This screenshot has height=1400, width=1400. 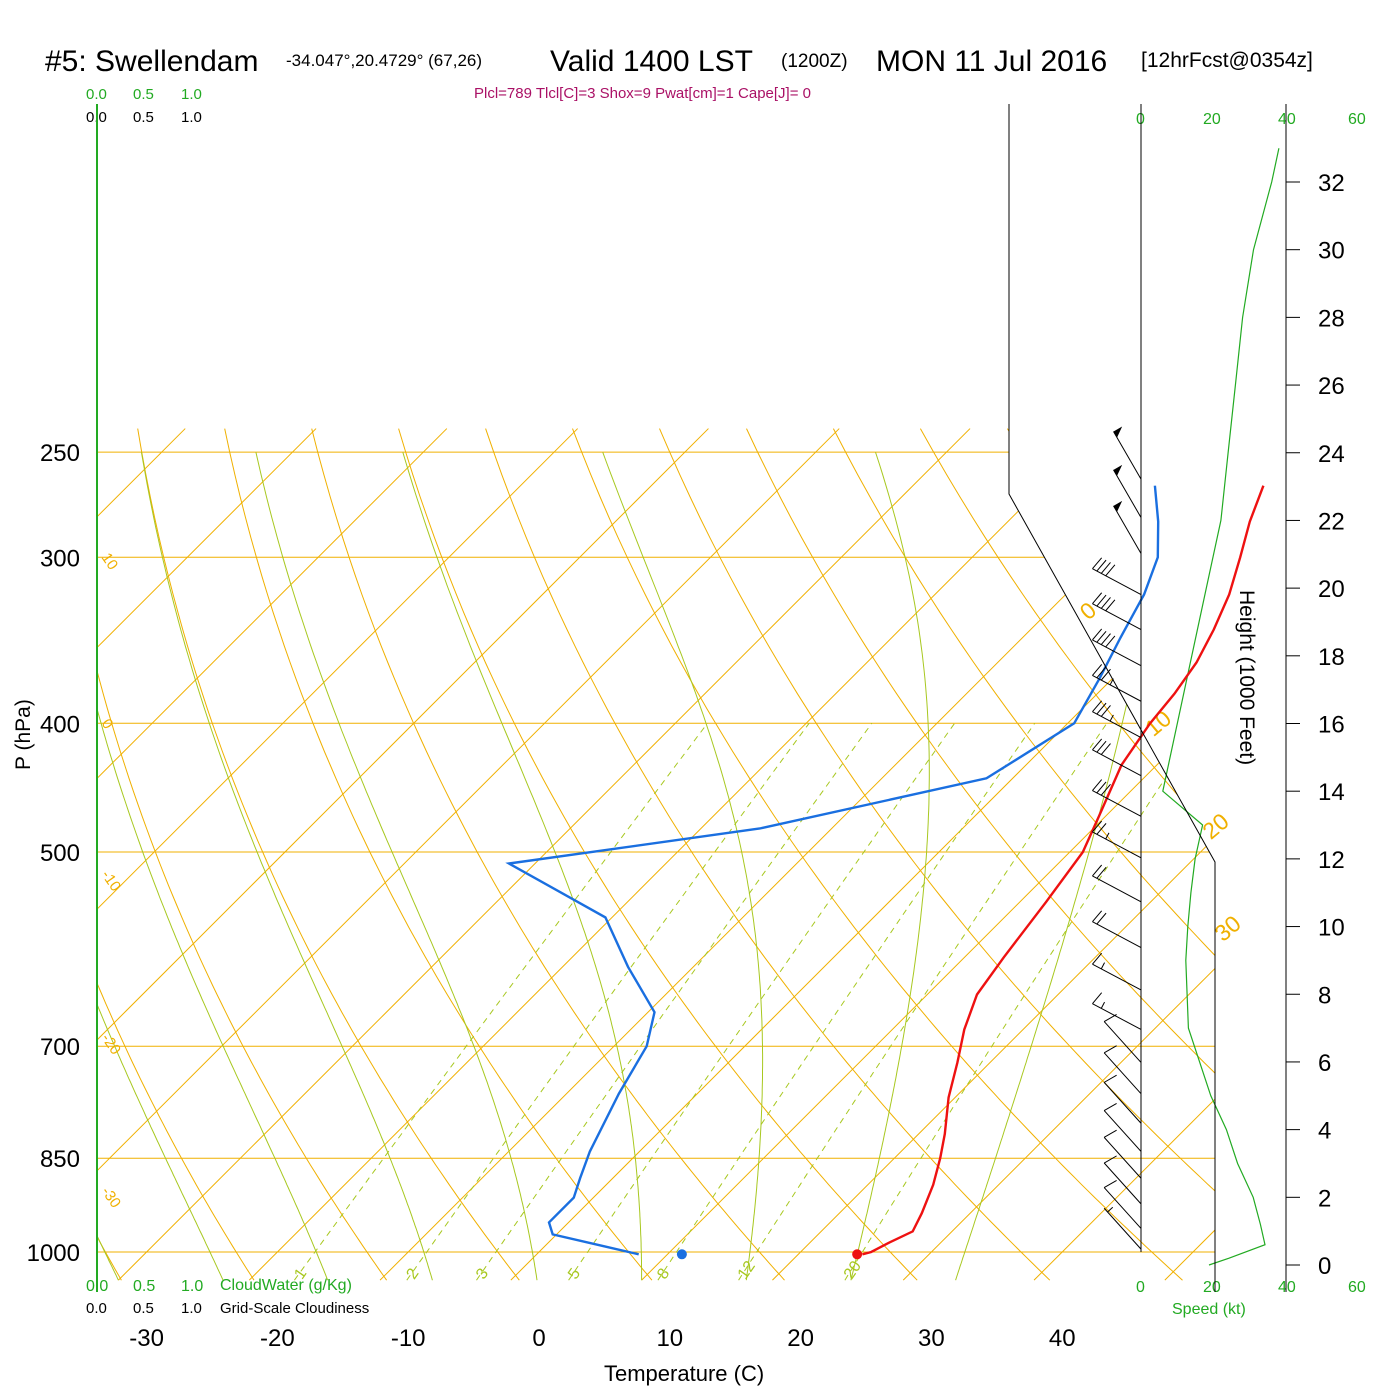 I want to click on y-axis-label: P (hPa), so click(x=23, y=734).